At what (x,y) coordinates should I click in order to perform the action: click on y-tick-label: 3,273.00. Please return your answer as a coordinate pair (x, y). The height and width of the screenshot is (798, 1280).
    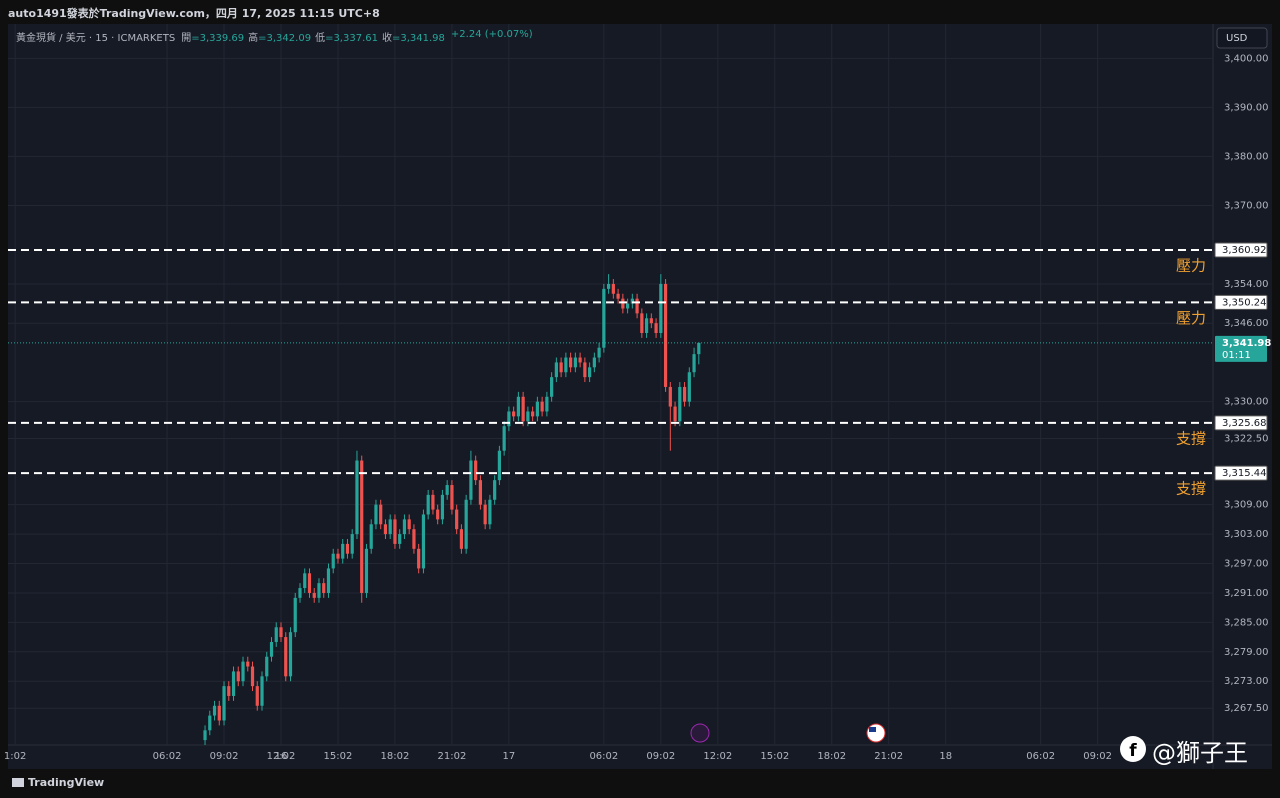
    Looking at the image, I should click on (1246, 681).